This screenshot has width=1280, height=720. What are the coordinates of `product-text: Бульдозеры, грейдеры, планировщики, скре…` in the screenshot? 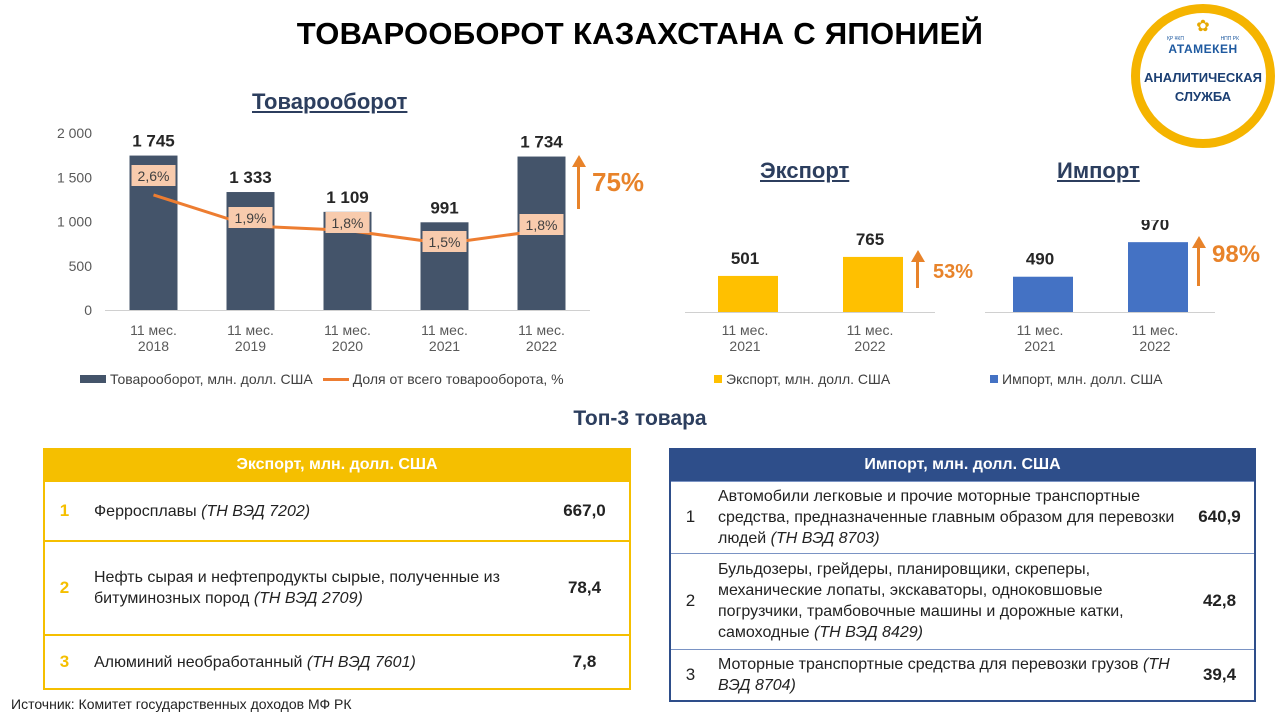 It's located at (921, 601).